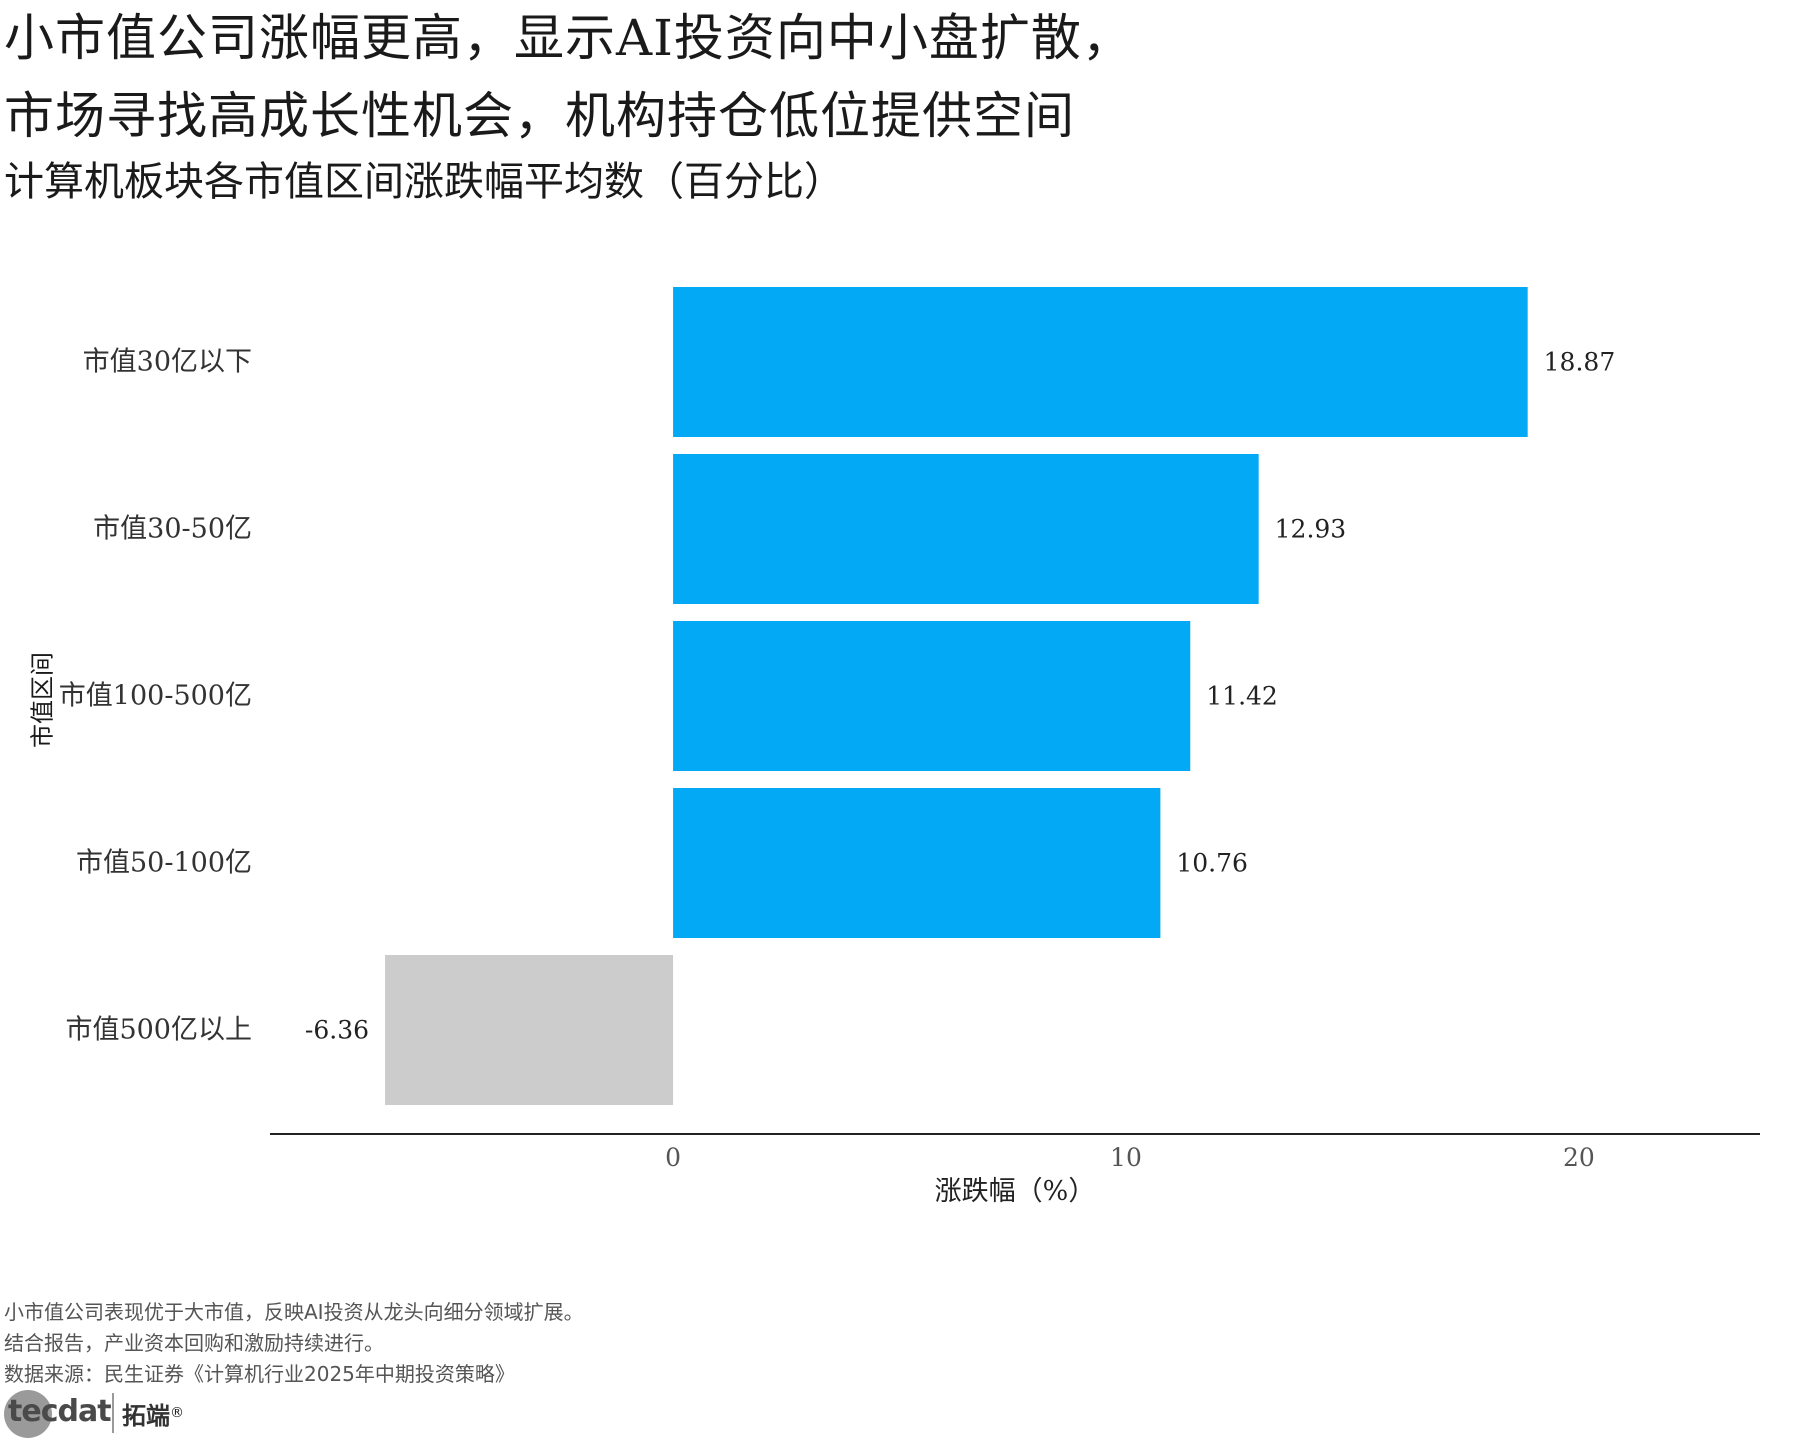 This screenshot has width=1800, height=1440. Describe the element at coordinates (568, 38) in the screenshot. I see `chart-title-line-1: 小市值公司涨幅更高，显示AI投资向中小盘扩散，` at that location.